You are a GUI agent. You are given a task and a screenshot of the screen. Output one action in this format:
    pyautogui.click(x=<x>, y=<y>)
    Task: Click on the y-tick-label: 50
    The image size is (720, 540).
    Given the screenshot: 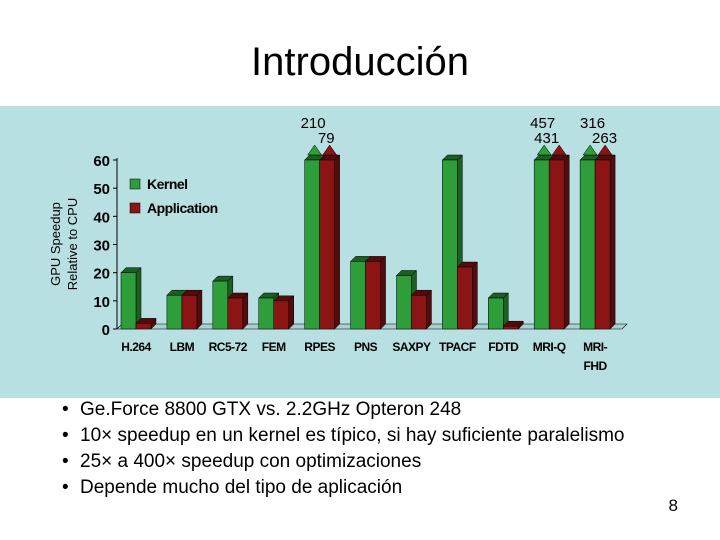 What is the action you would take?
    pyautogui.click(x=101, y=189)
    